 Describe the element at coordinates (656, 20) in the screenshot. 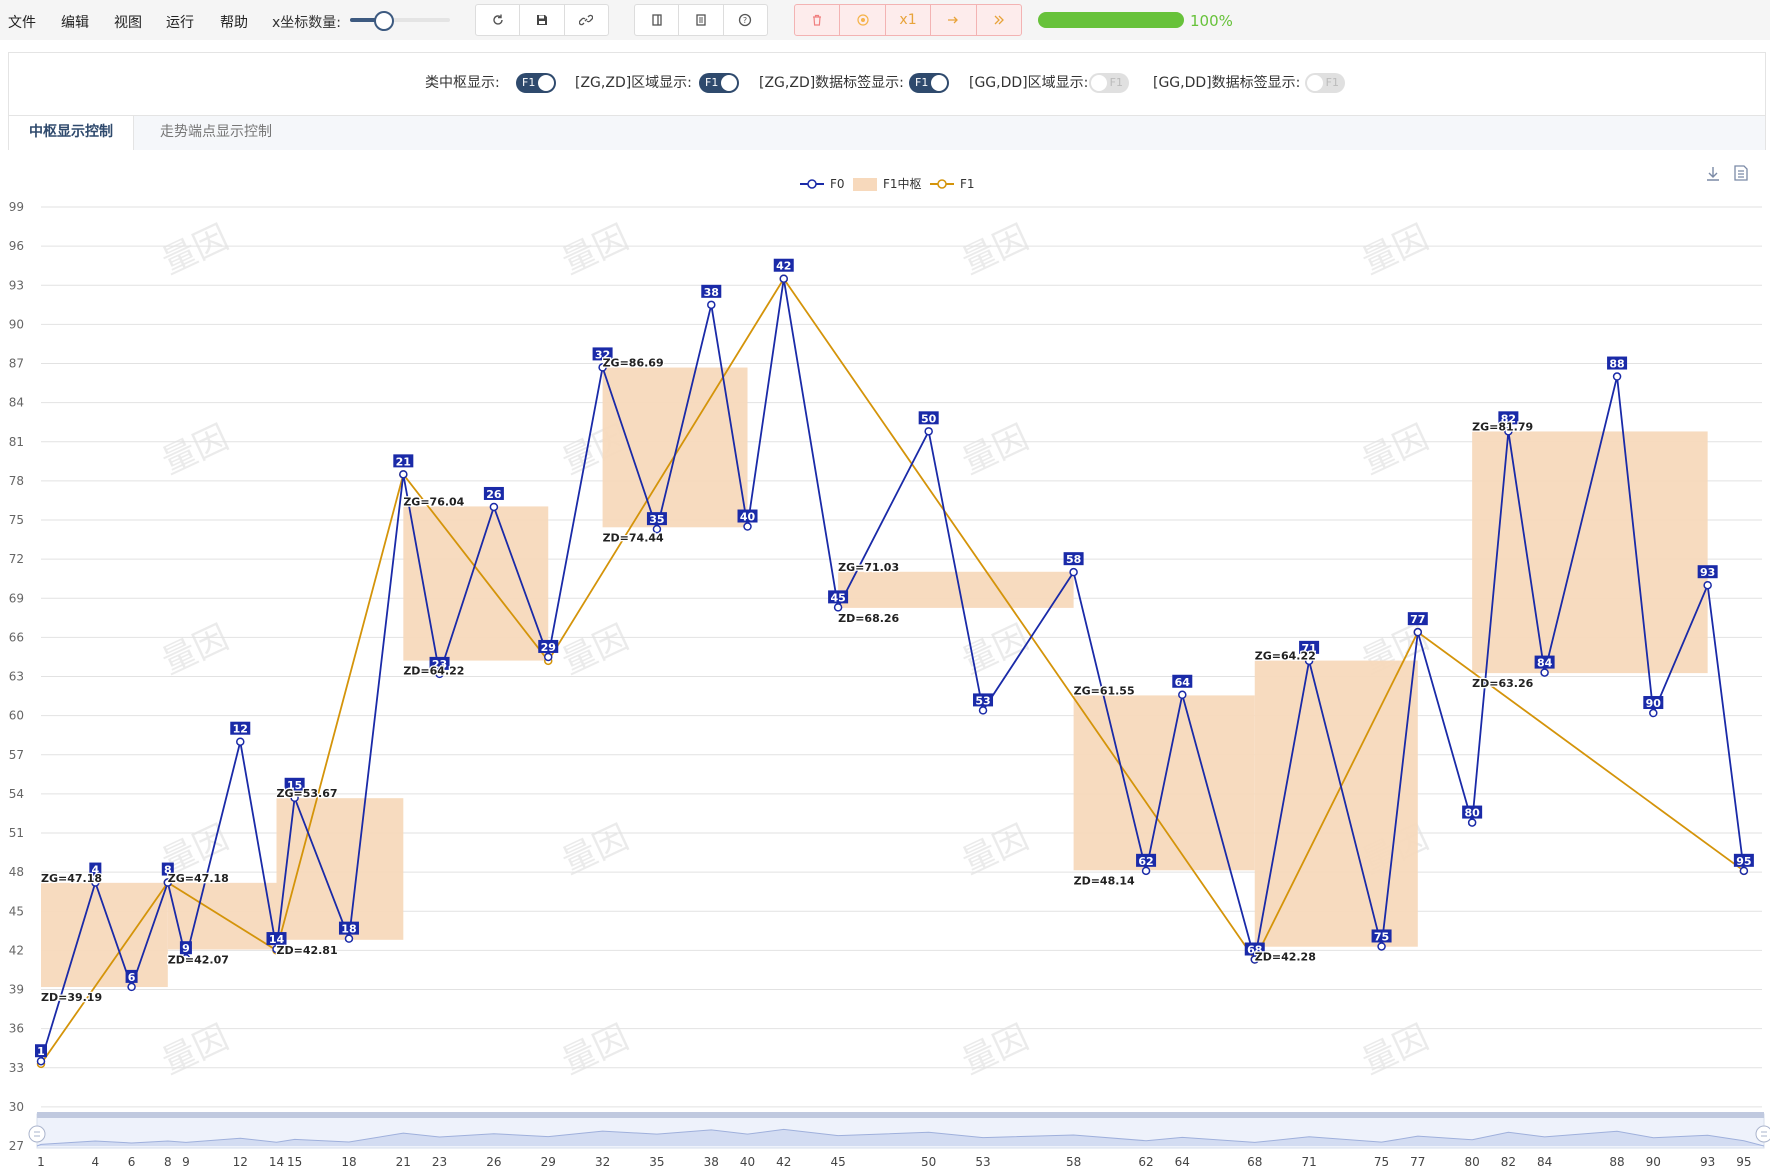

I see `panel-icon` at that location.